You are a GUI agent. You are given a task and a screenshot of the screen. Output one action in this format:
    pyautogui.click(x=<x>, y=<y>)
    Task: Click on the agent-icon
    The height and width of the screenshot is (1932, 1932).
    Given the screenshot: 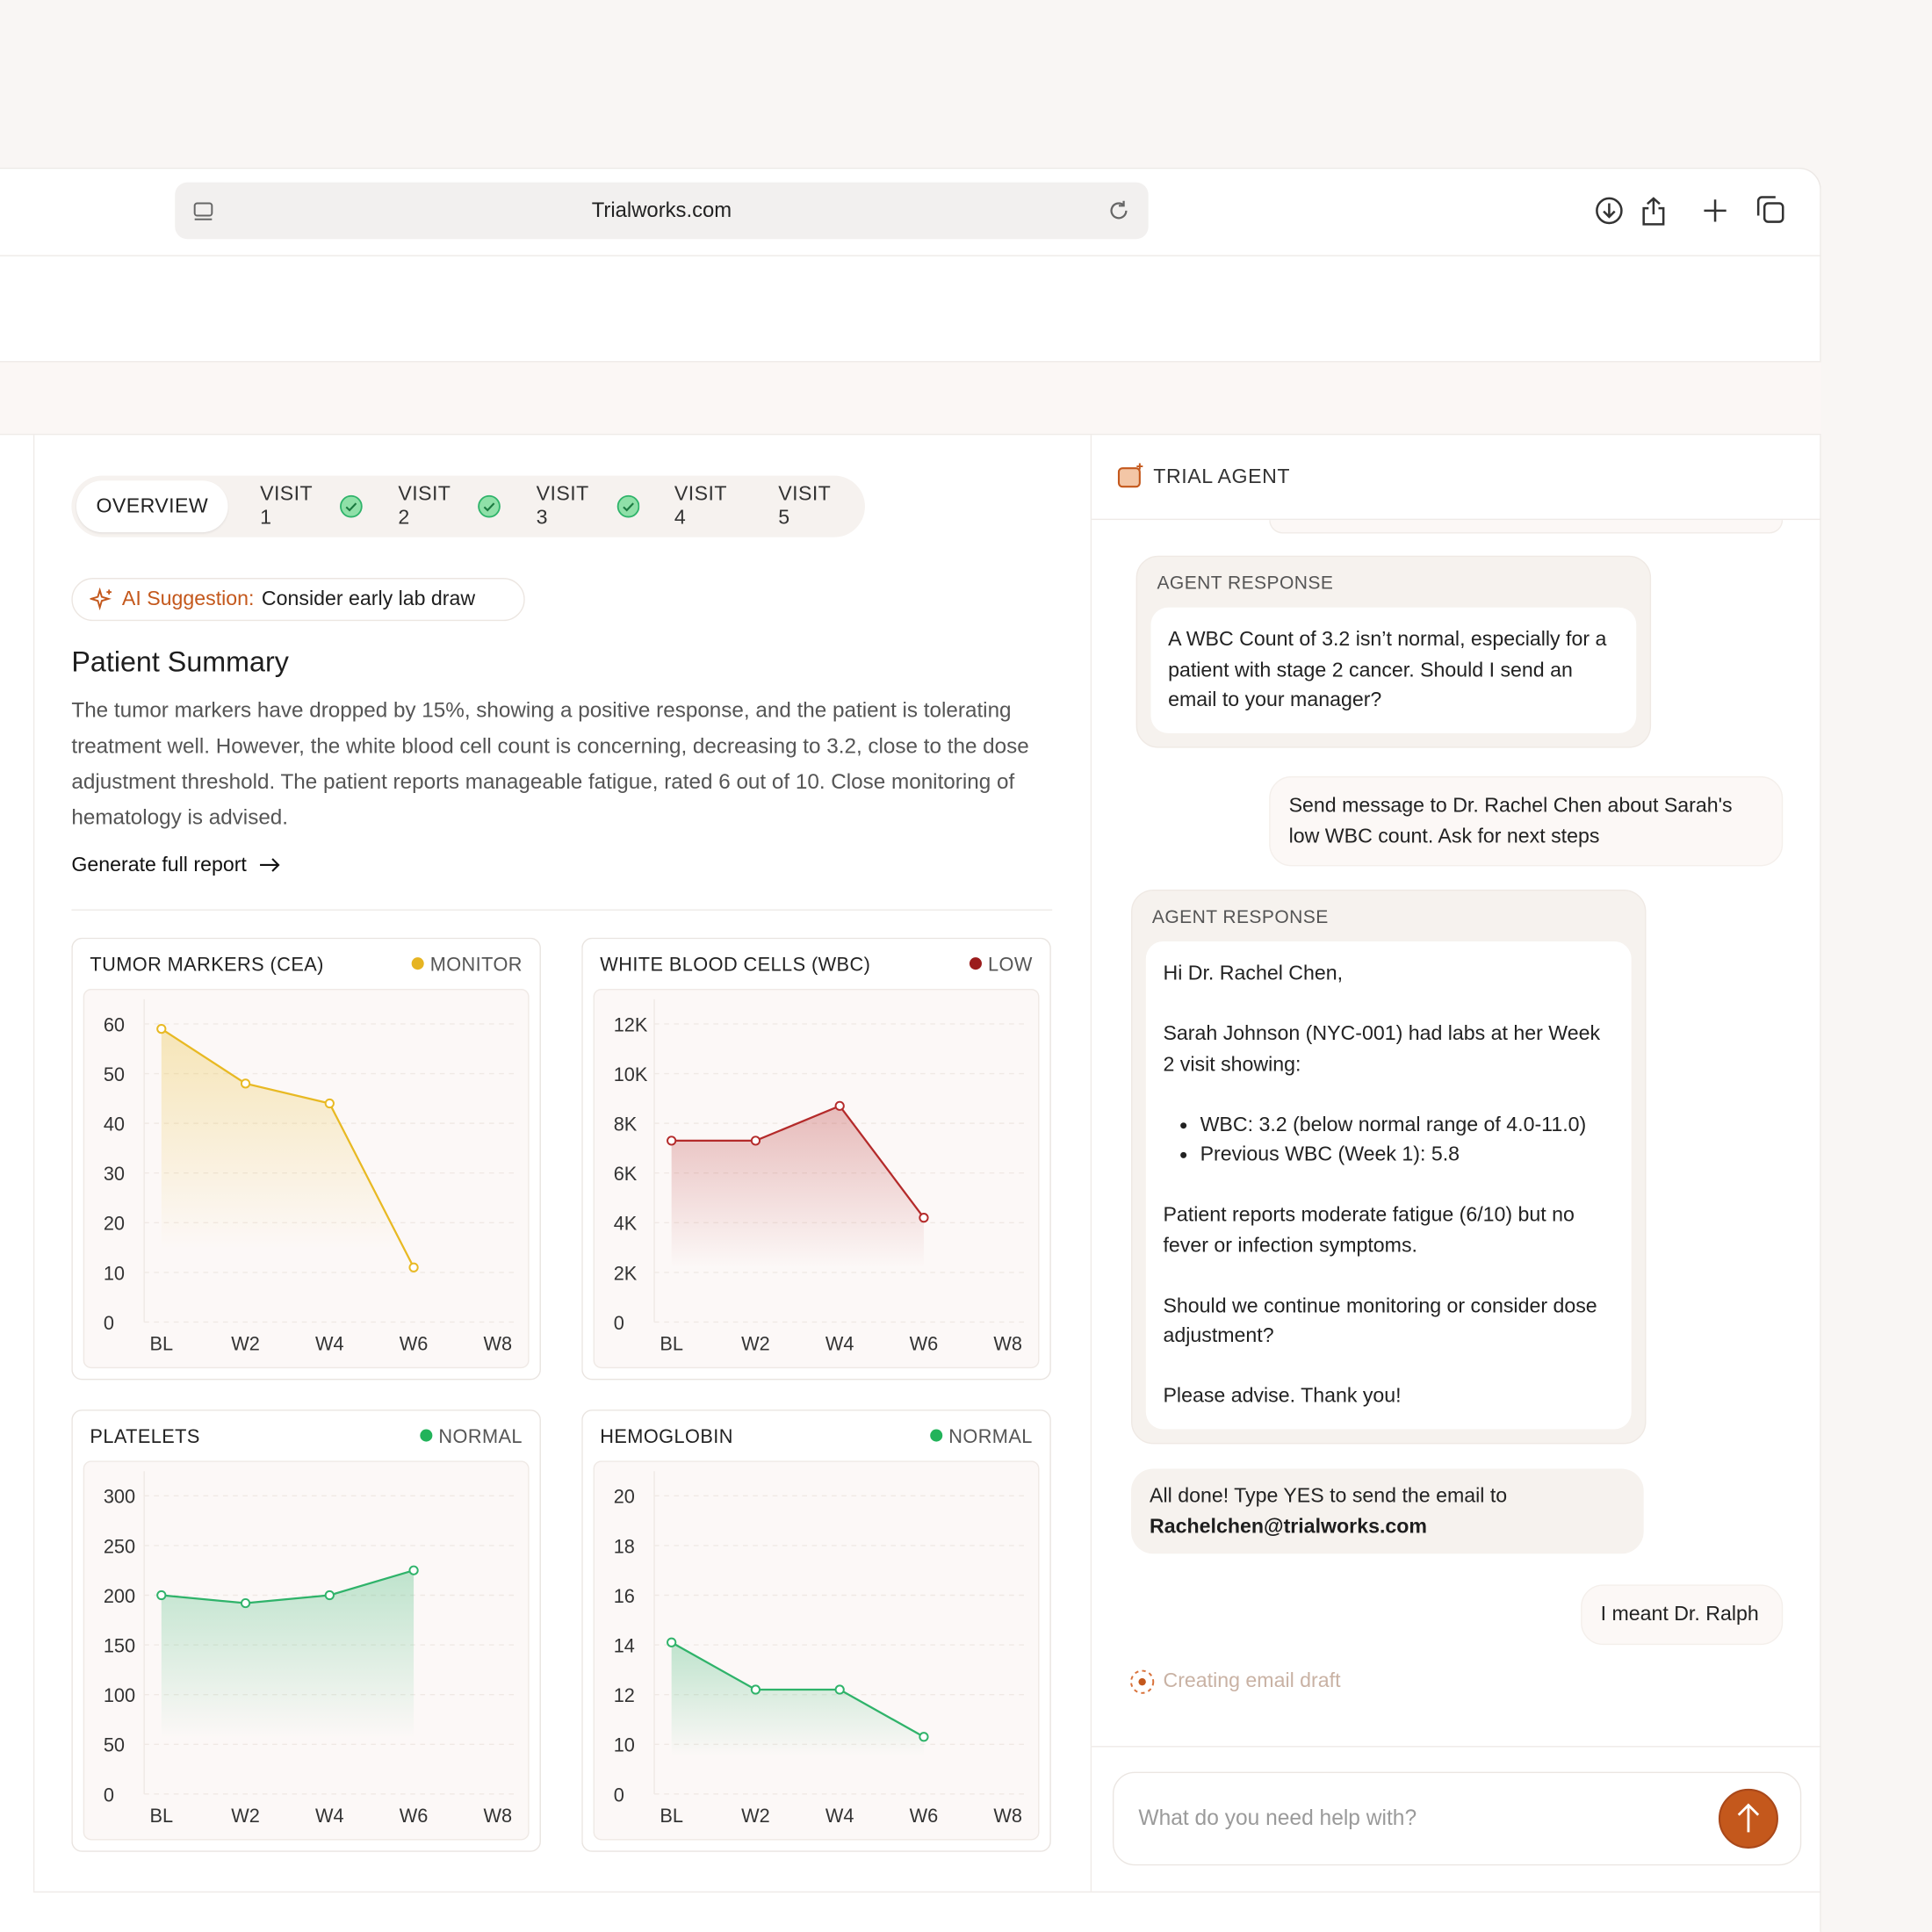 What is the action you would take?
    pyautogui.click(x=1130, y=476)
    